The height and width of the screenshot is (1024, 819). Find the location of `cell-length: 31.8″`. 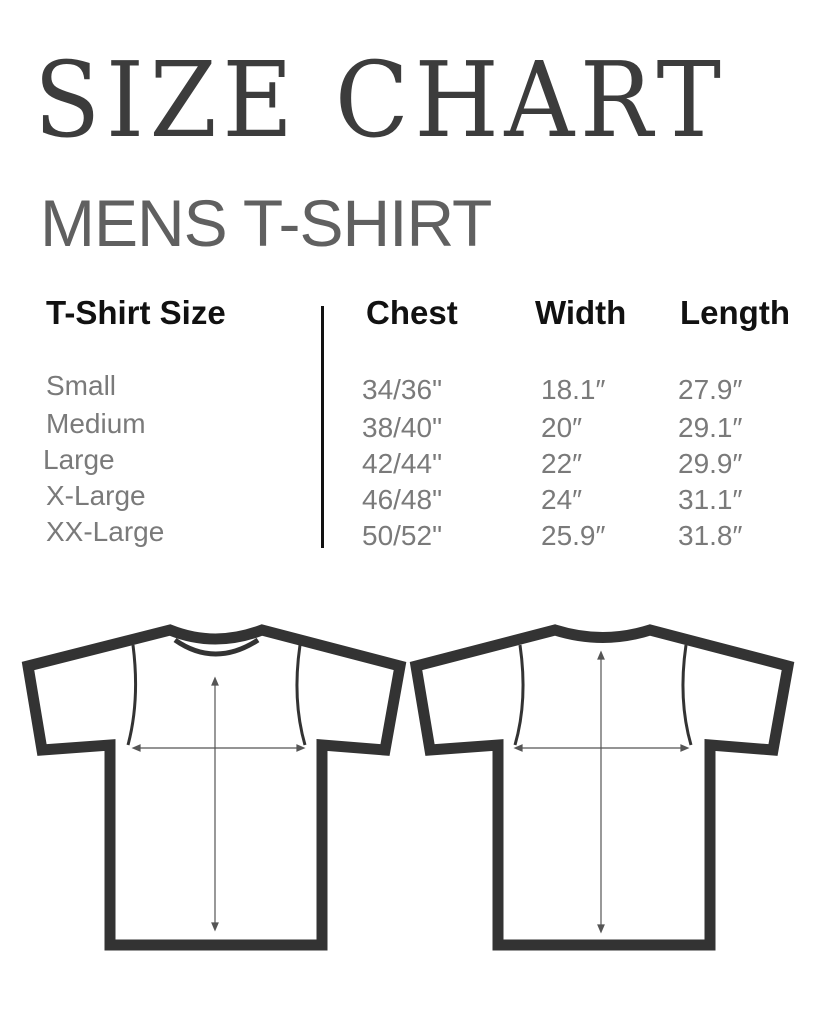

cell-length: 31.8″ is located at coordinates (710, 535).